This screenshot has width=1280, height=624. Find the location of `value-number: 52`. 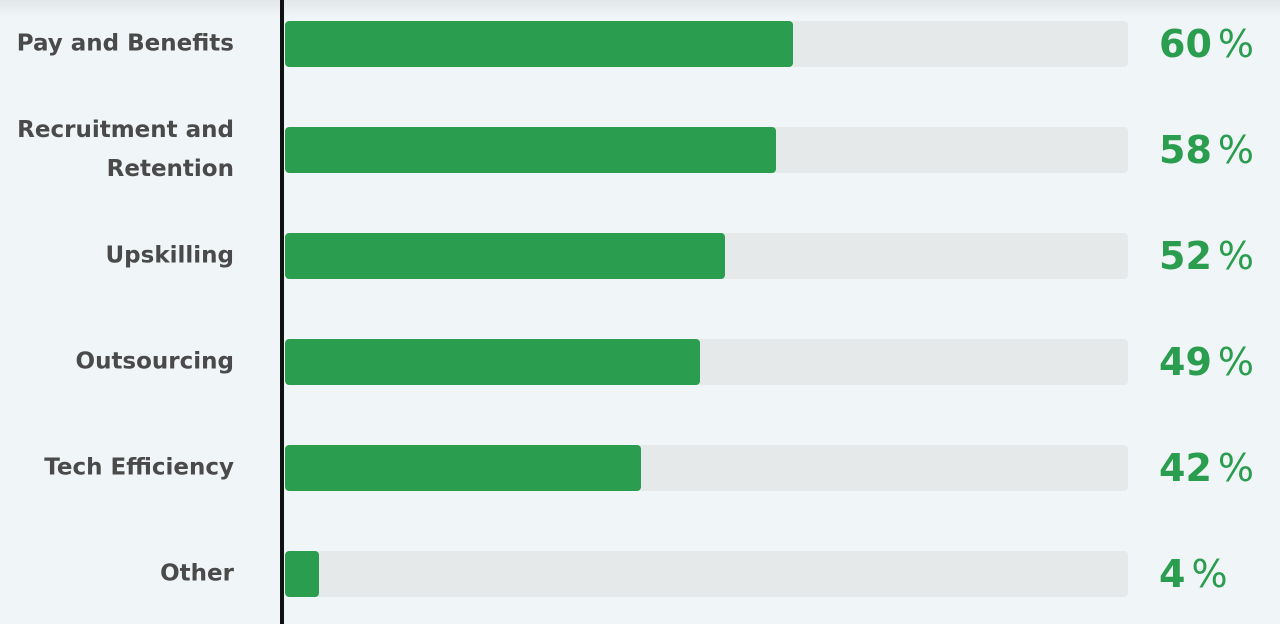

value-number: 52 is located at coordinates (1185, 256).